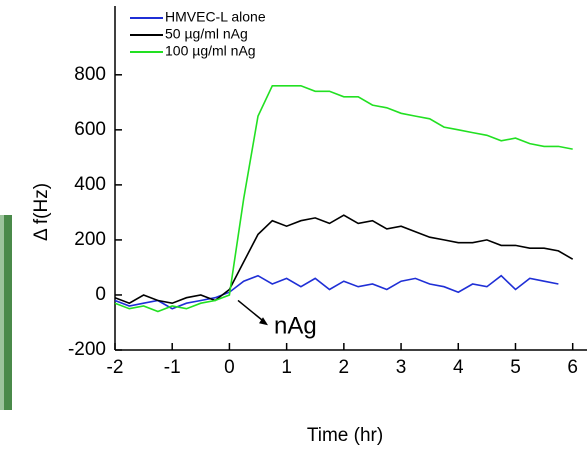 This screenshot has width=588, height=449. Describe the element at coordinates (336, 292) in the screenshot. I see `data-line` at that location.